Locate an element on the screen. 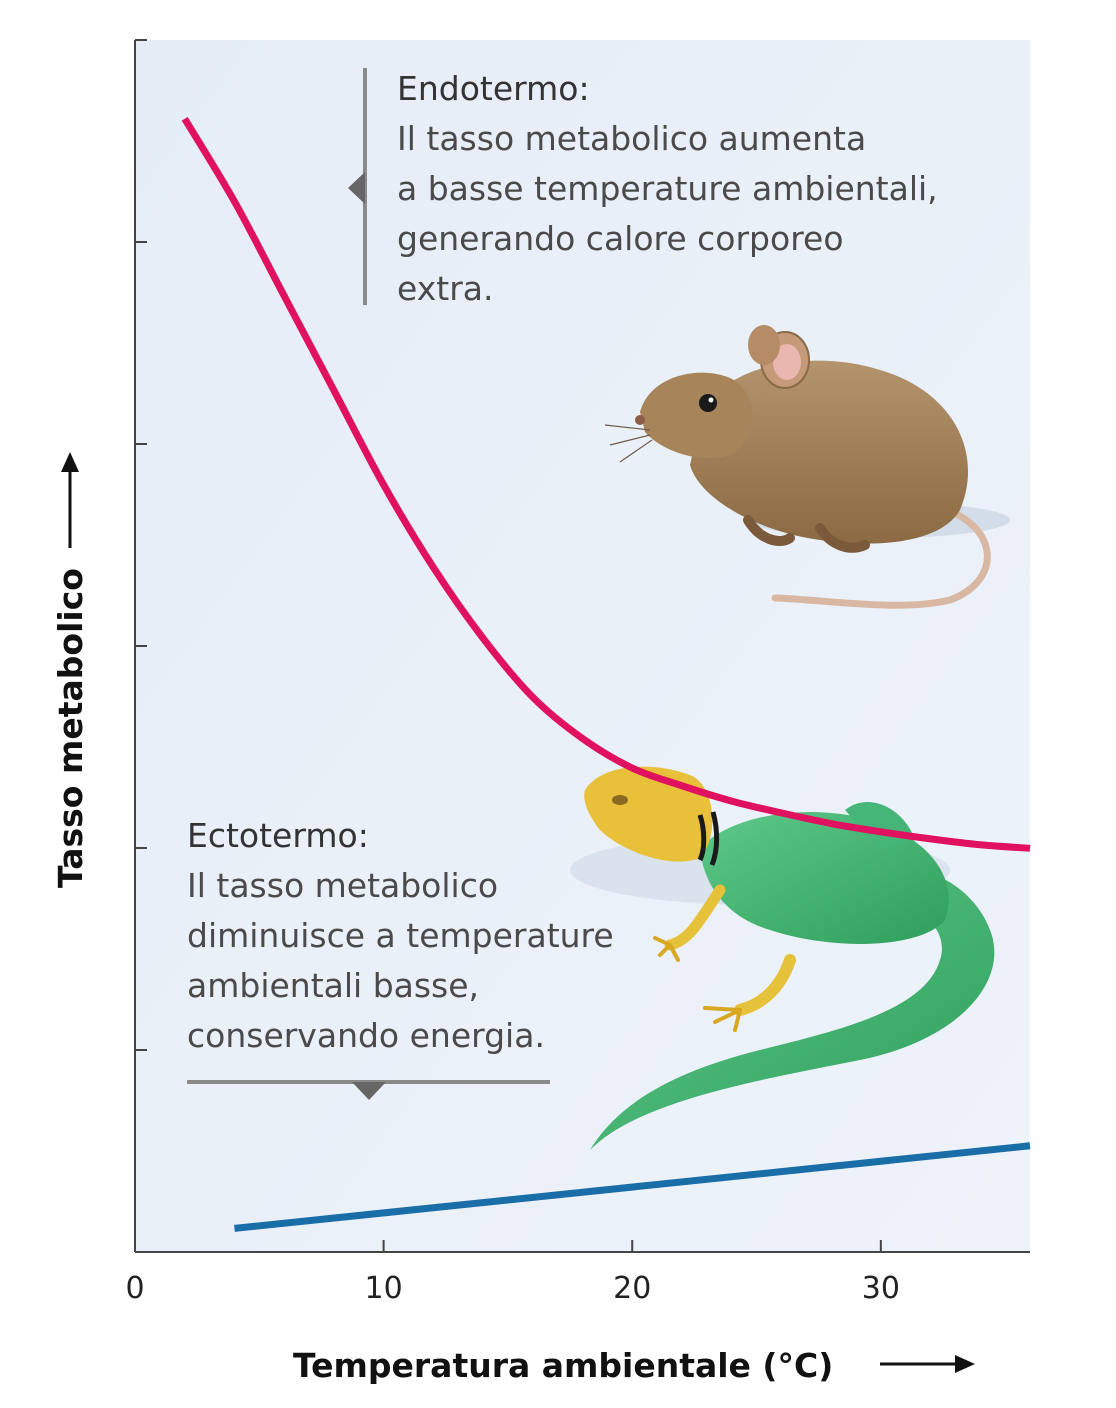  ectotherm-line-2: diminuisce a temperature is located at coordinates (400, 935).